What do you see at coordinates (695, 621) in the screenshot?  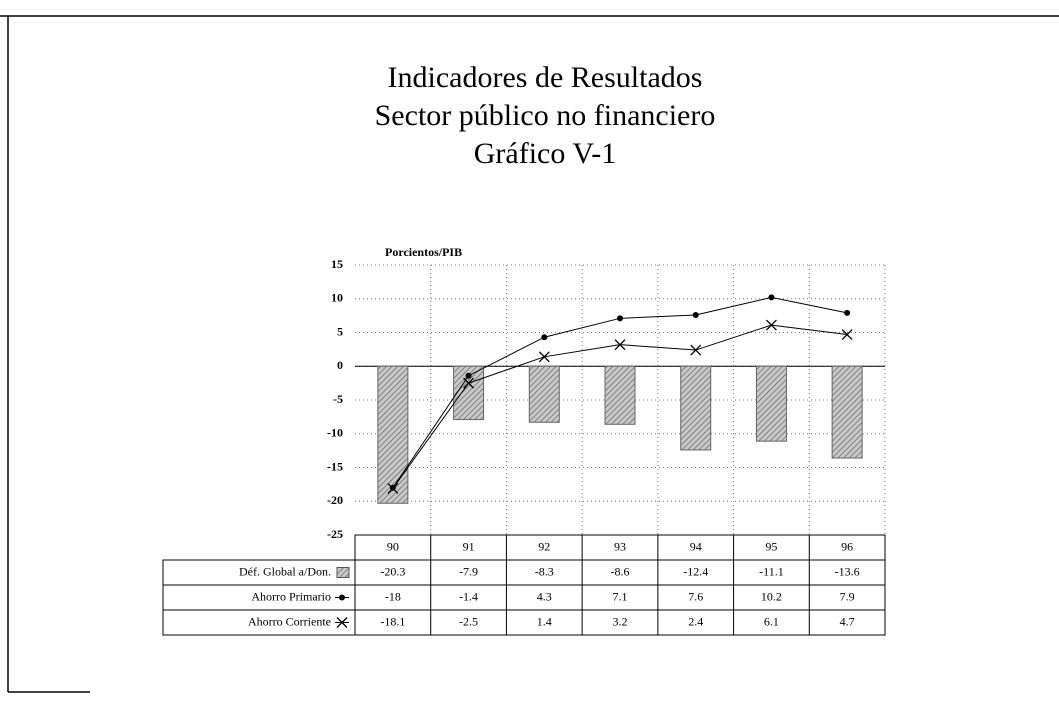 I see `table-value: 2.4` at bounding box center [695, 621].